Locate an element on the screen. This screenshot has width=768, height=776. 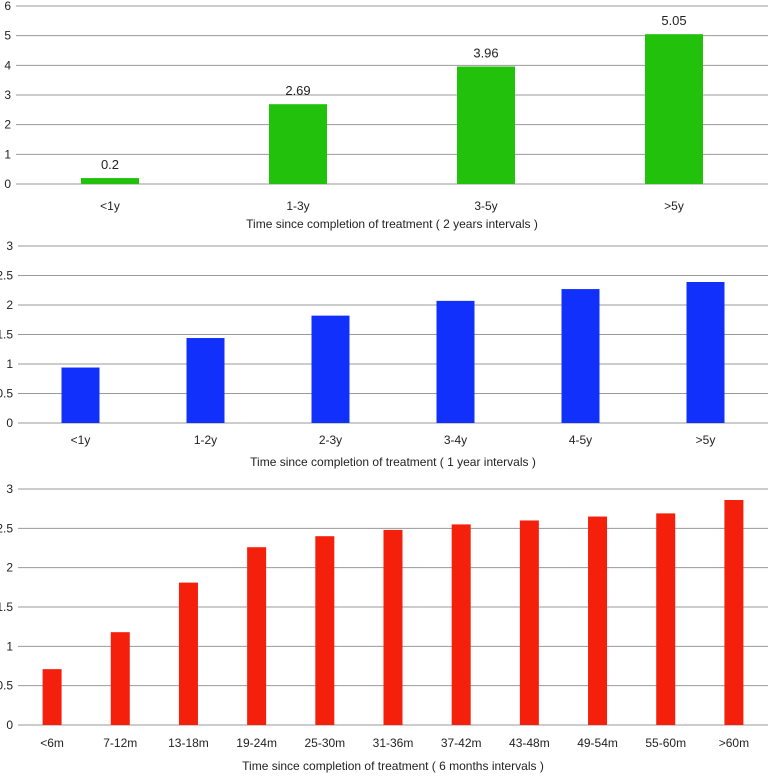
x-tick-label: 7-12m is located at coordinates (120, 743).